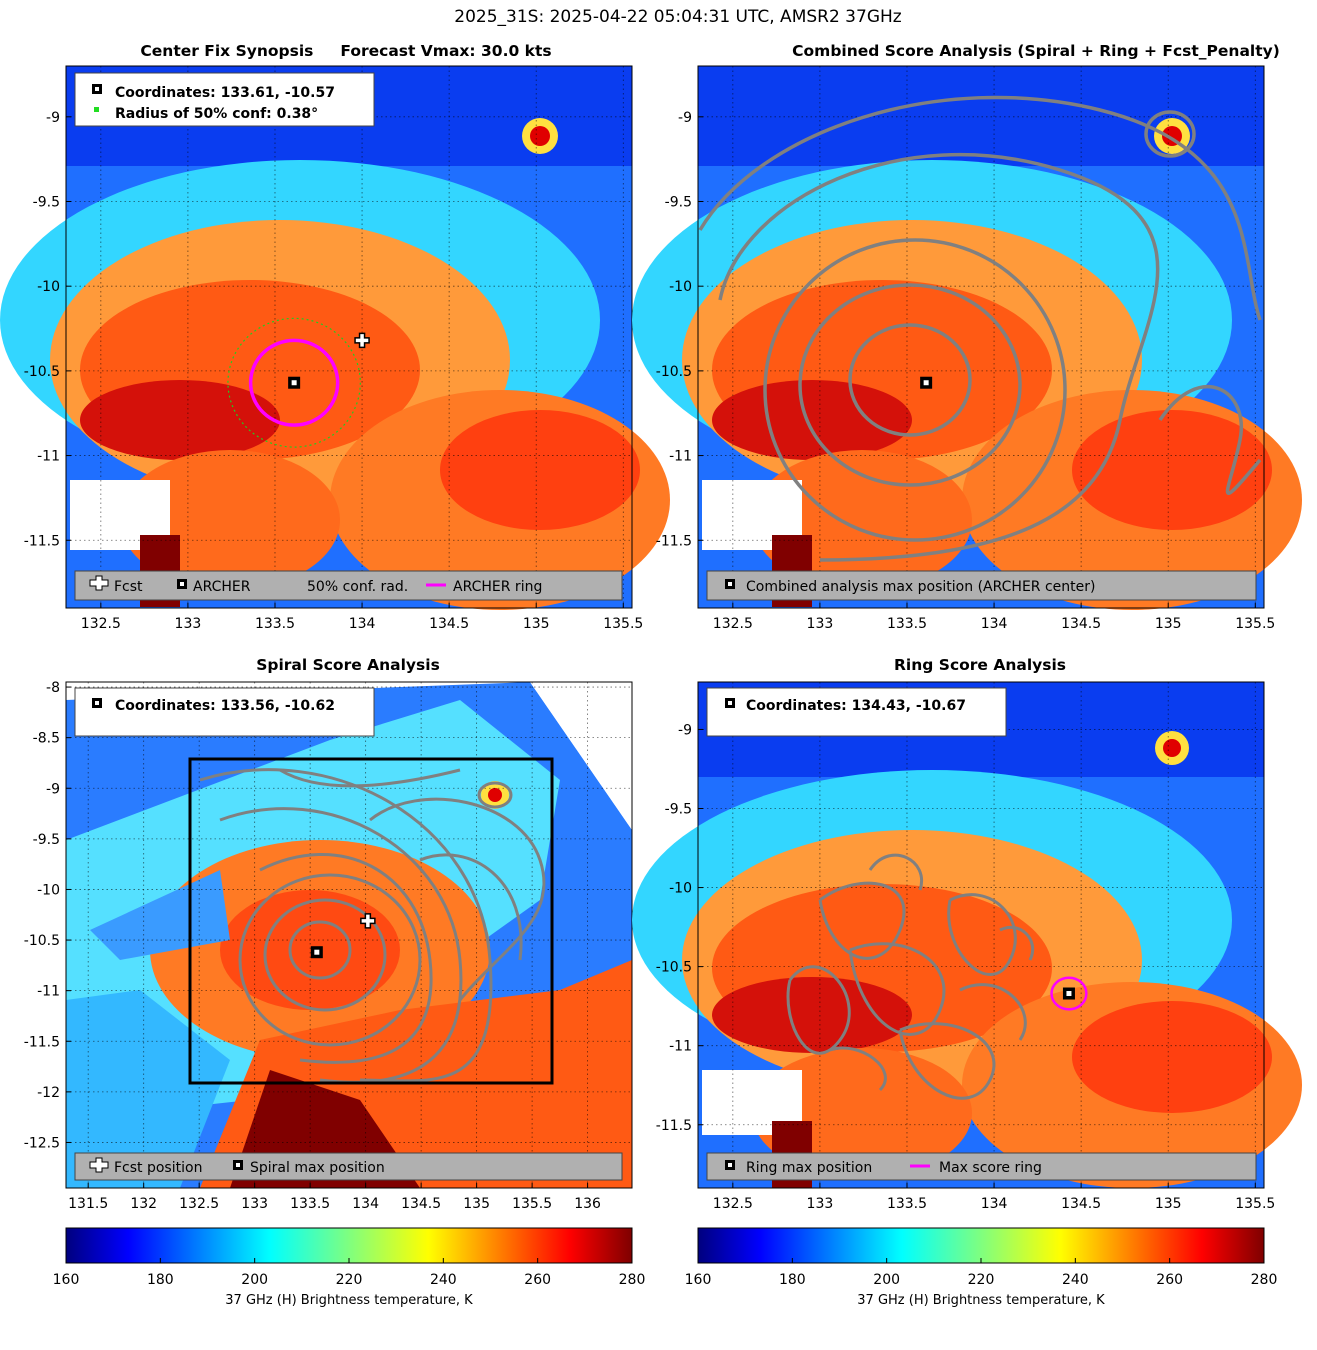 This screenshot has height=1350, width=1317. I want to click on legend-max-score-ring: Max score ring, so click(990, 1168).